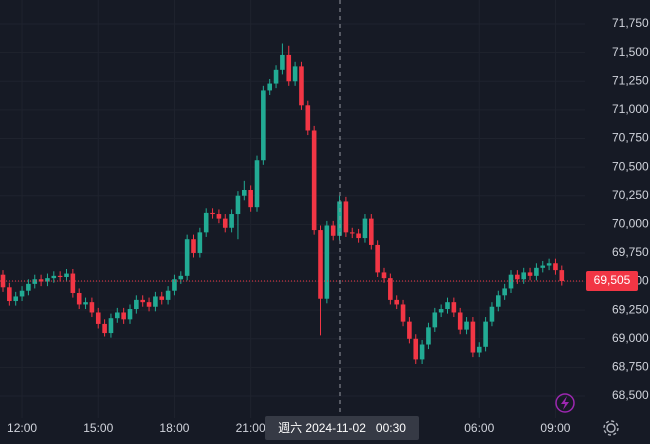 Image resolution: width=650 pixels, height=444 pixels. What do you see at coordinates (479, 428) in the screenshot?
I see `x-tick-label: 06:00` at bounding box center [479, 428].